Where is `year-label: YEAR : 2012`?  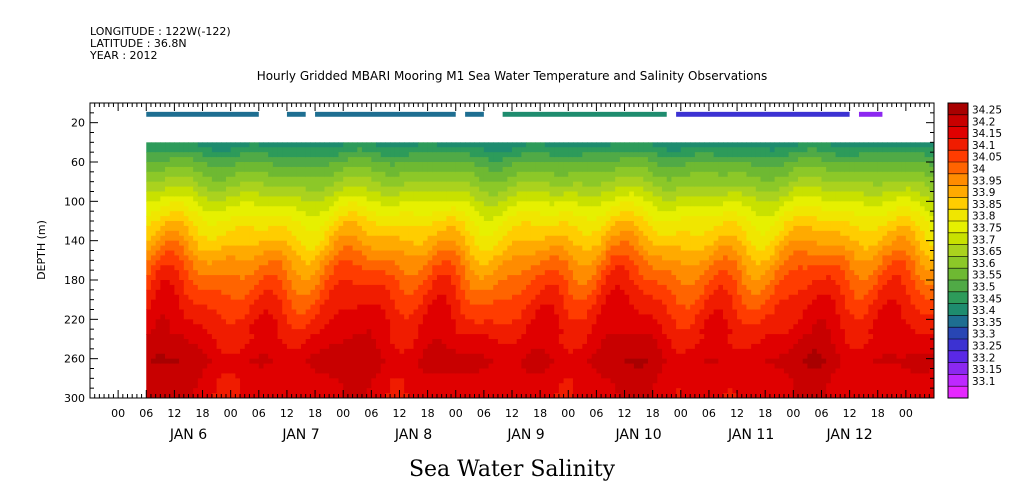 year-label: YEAR : 2012 is located at coordinates (123, 55).